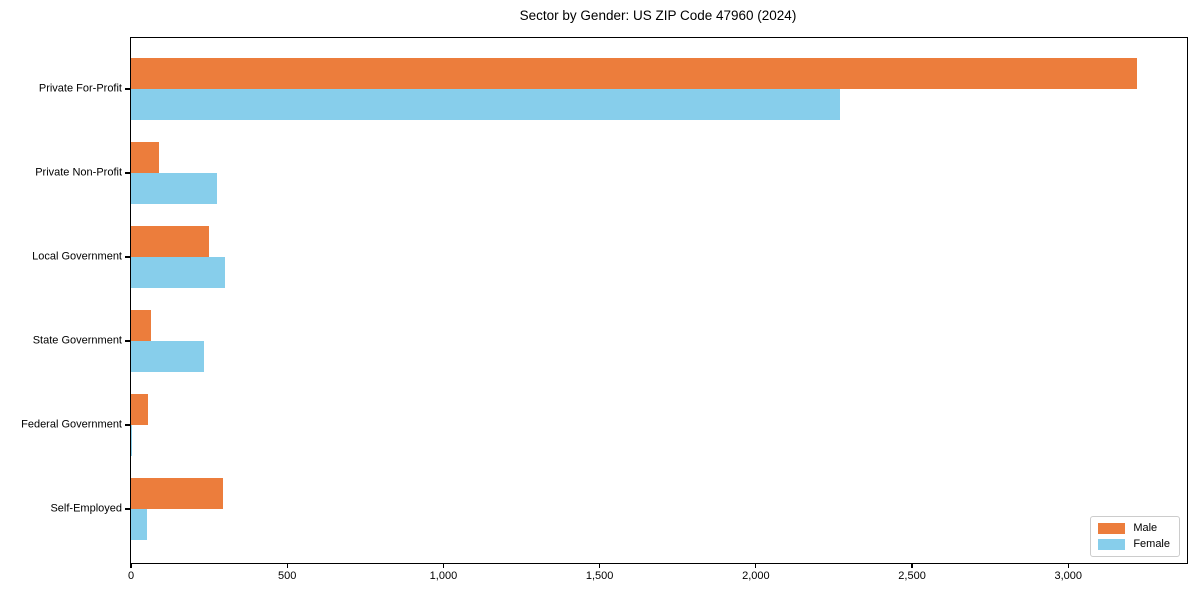 The width and height of the screenshot is (1200, 600). I want to click on y-tick-label-self-employed: Self-Employed, so click(86, 508).